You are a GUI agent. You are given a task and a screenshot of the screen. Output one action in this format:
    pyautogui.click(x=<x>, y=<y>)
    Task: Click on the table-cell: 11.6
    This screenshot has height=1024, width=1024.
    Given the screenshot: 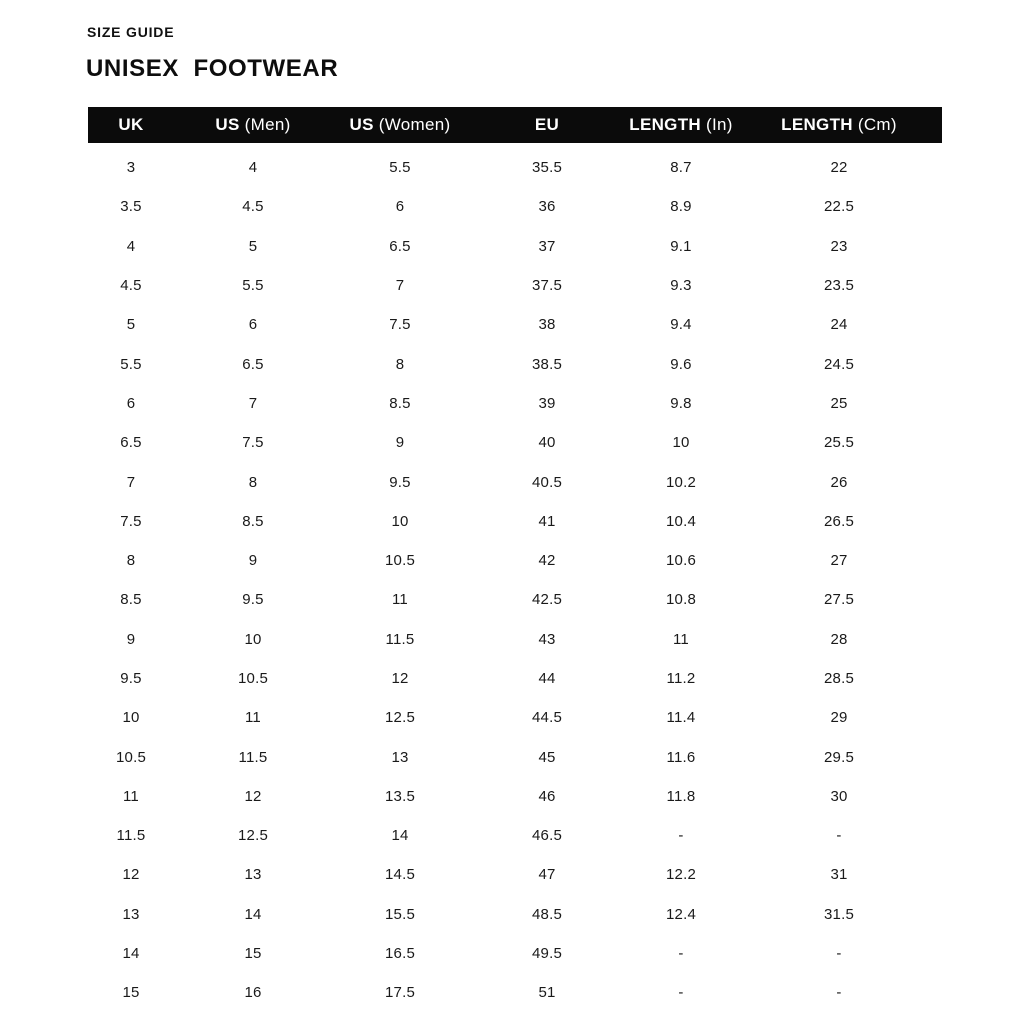 What is the action you would take?
    pyautogui.click(x=681, y=757)
    